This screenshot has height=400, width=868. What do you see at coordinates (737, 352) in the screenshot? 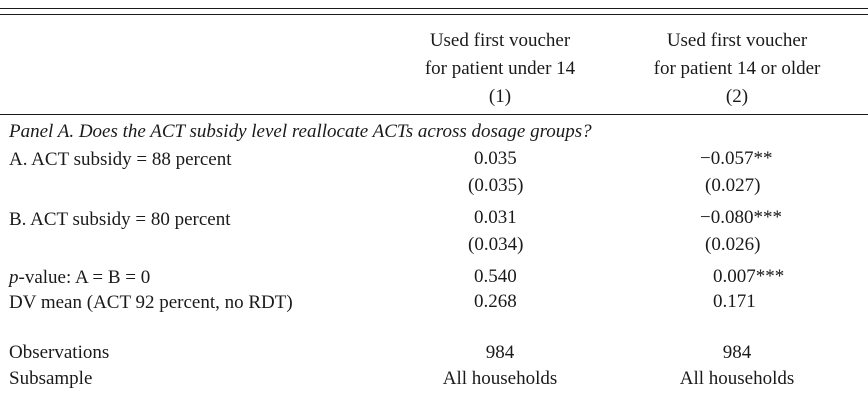
I see `row-obs-col2-value: 984` at bounding box center [737, 352].